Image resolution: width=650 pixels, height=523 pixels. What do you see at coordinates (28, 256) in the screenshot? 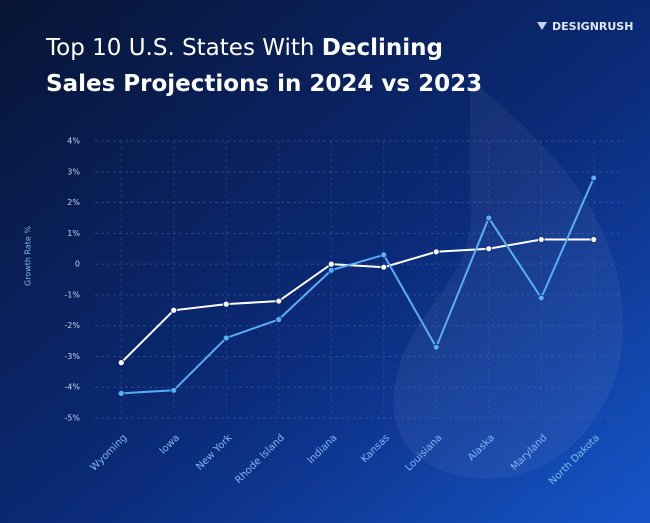
I see `y-axis-label: Growth Rate %` at bounding box center [28, 256].